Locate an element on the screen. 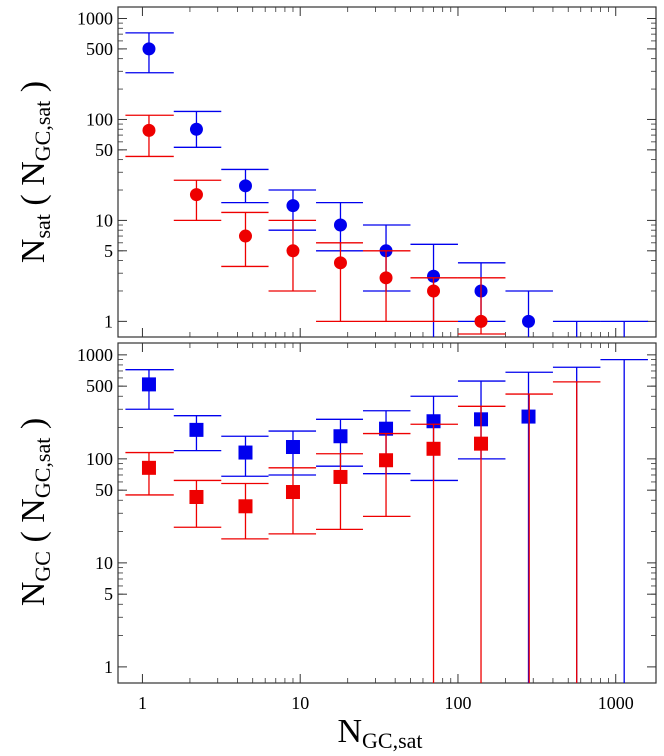 This screenshot has height=756, width=664. xtick-label: 100 is located at coordinates (457, 703).